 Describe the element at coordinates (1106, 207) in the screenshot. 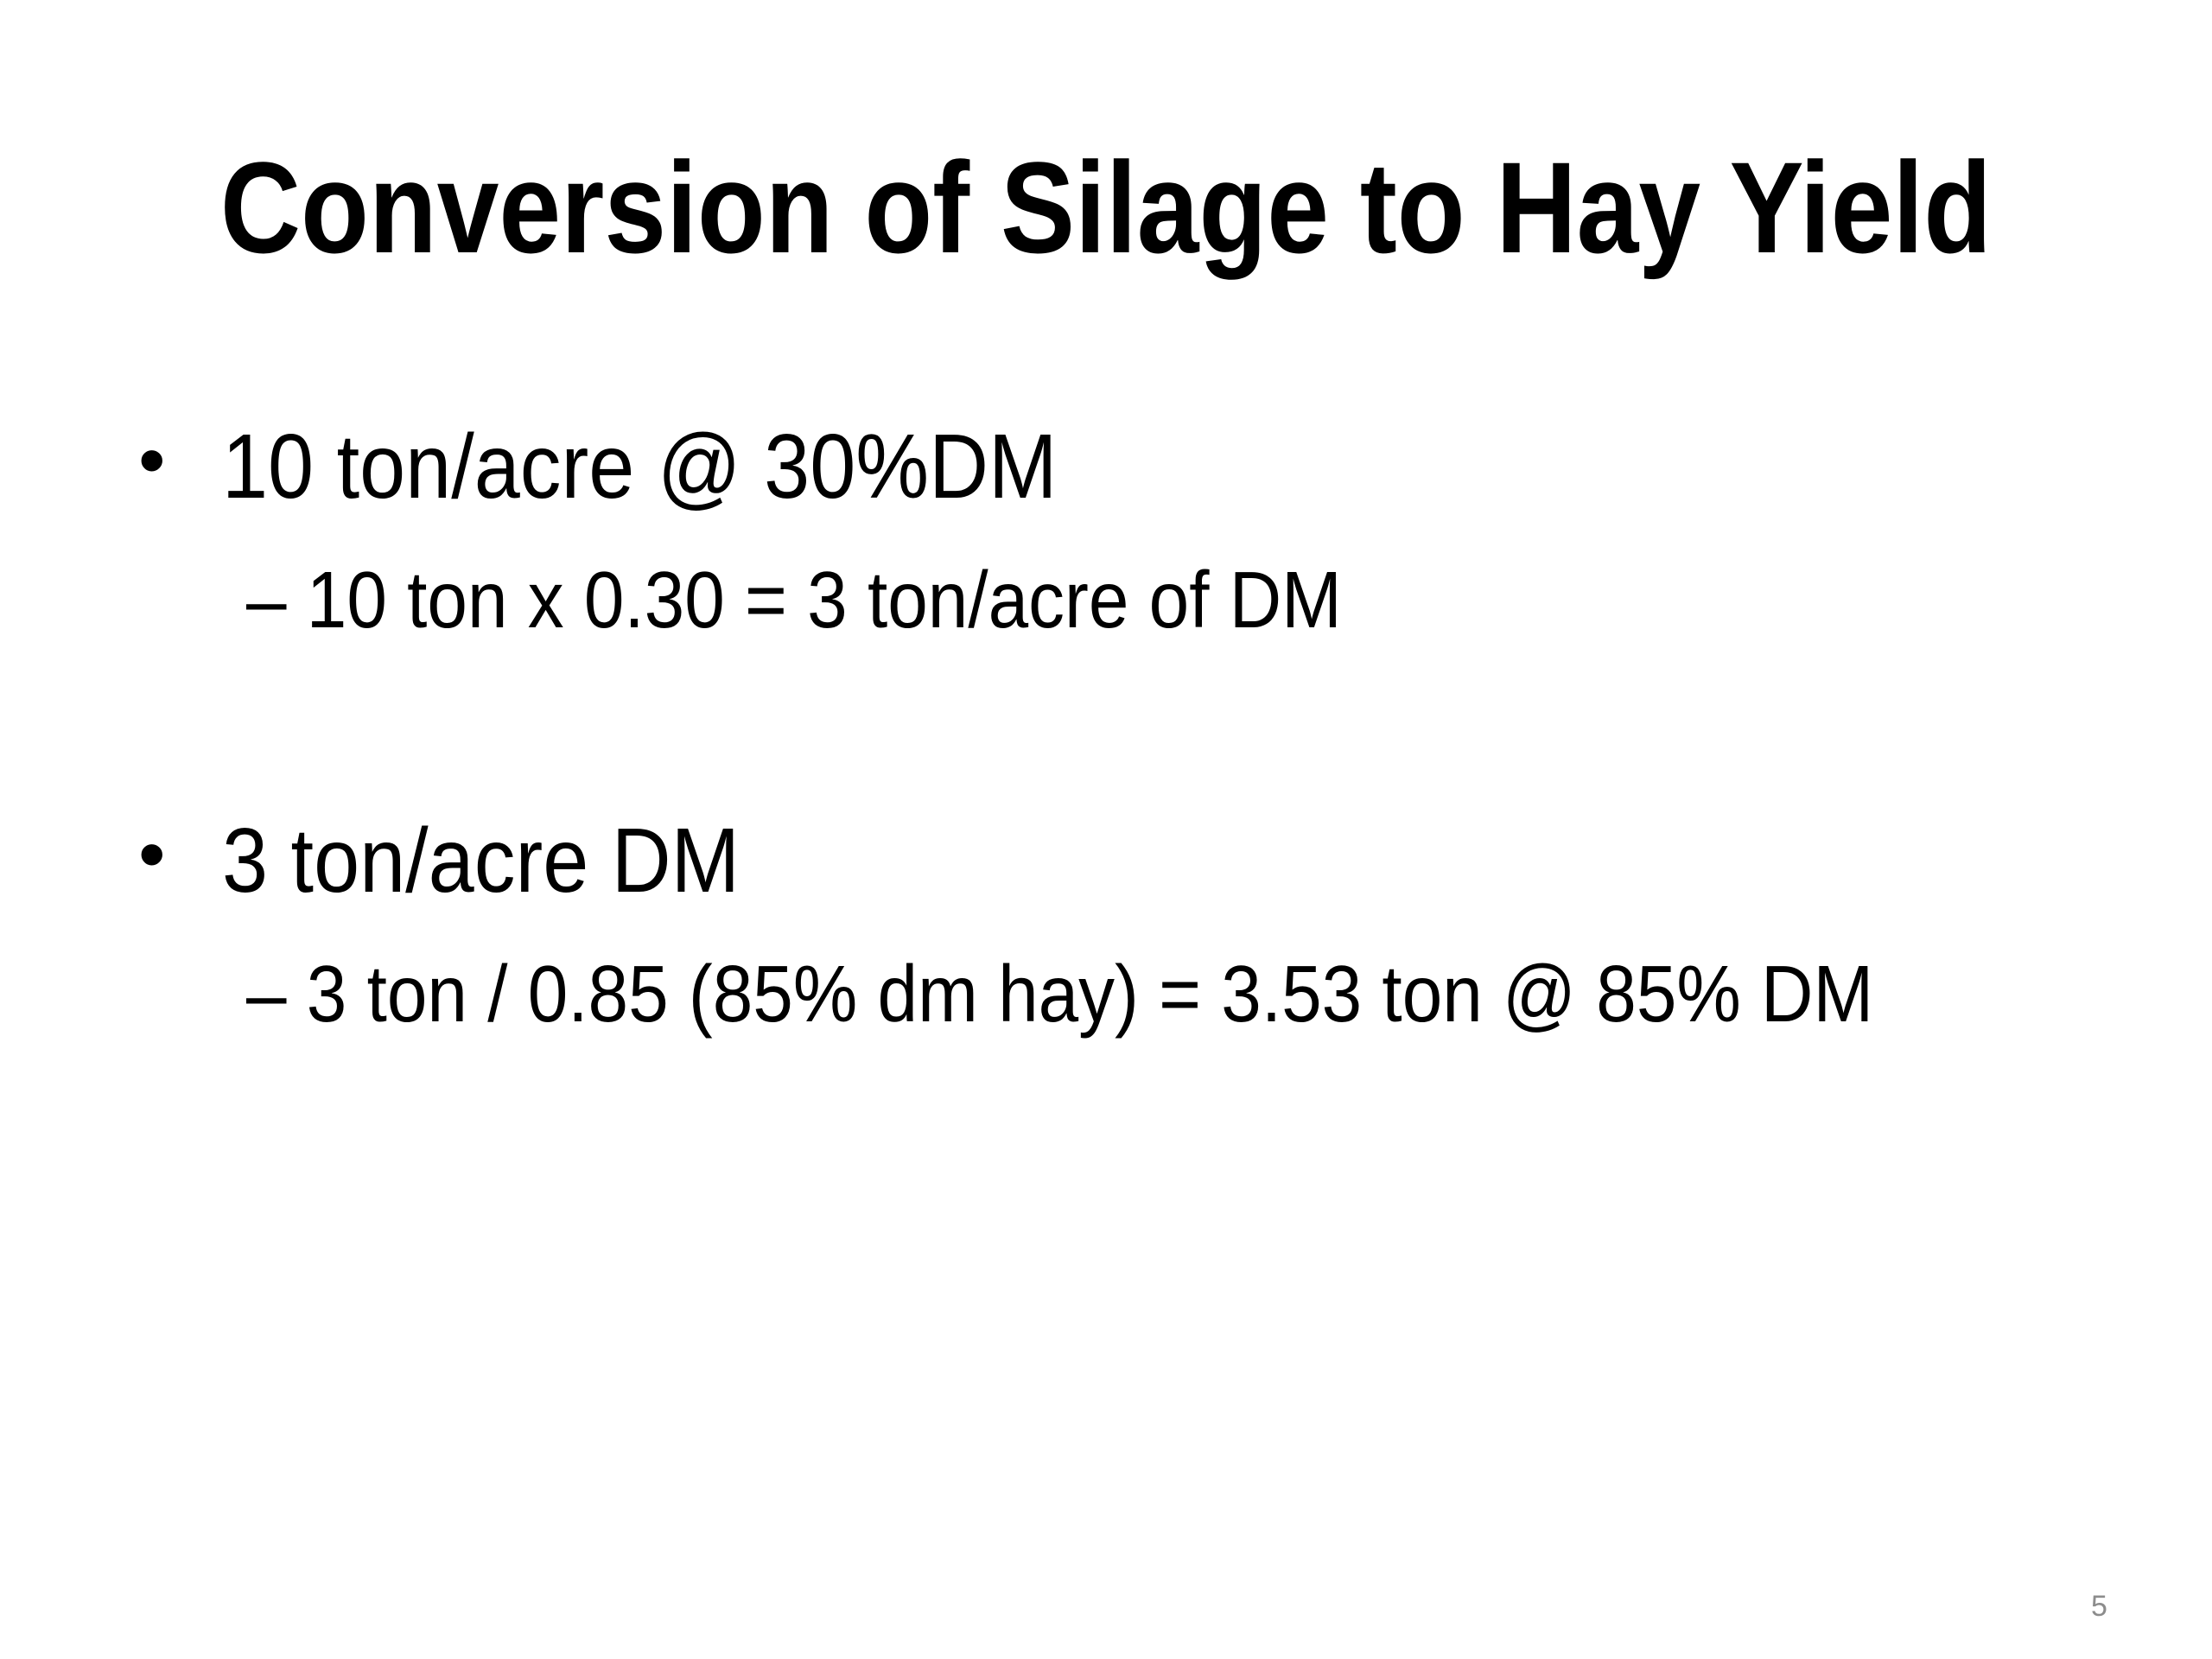

I see `slide-title: Conversion of Silage to Hay Yield` at that location.